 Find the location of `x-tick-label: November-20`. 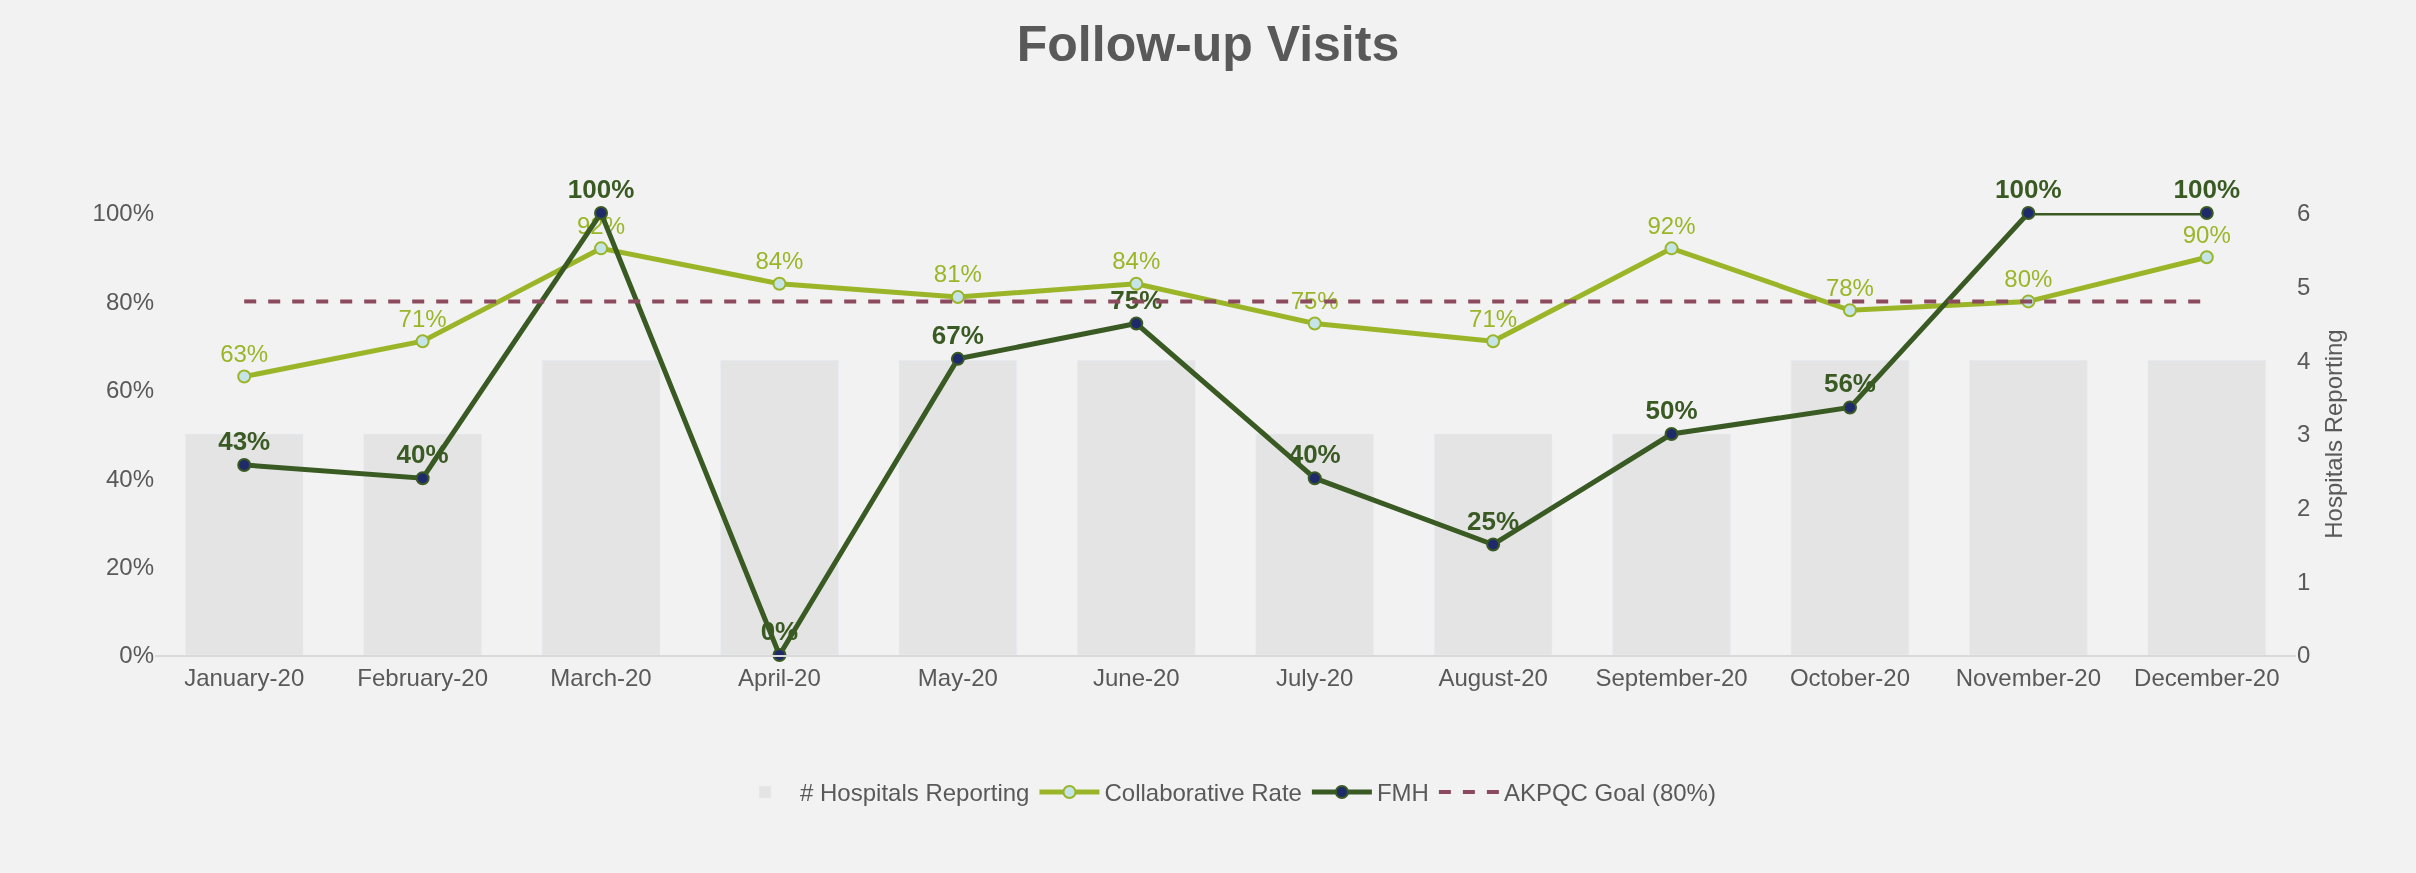

x-tick-label: November-20 is located at coordinates (2028, 677).